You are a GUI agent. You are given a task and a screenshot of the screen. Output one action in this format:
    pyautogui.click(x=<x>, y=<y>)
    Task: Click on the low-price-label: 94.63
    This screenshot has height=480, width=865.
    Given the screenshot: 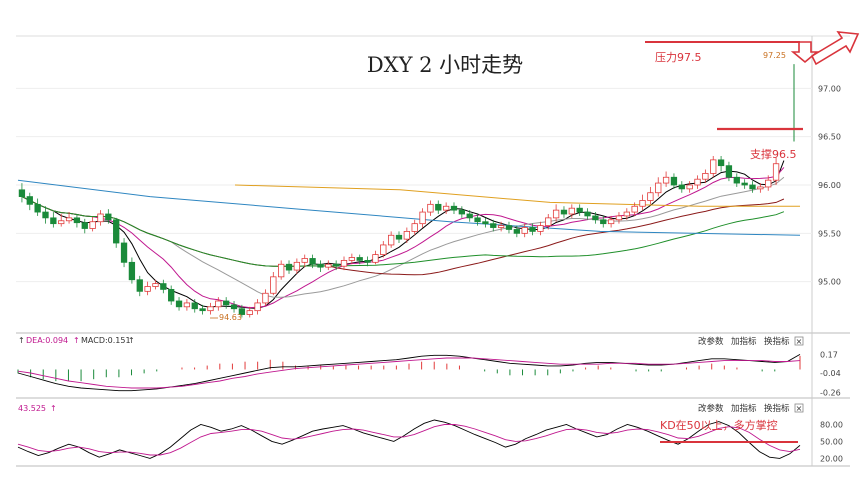 What is the action you would take?
    pyautogui.click(x=230, y=317)
    